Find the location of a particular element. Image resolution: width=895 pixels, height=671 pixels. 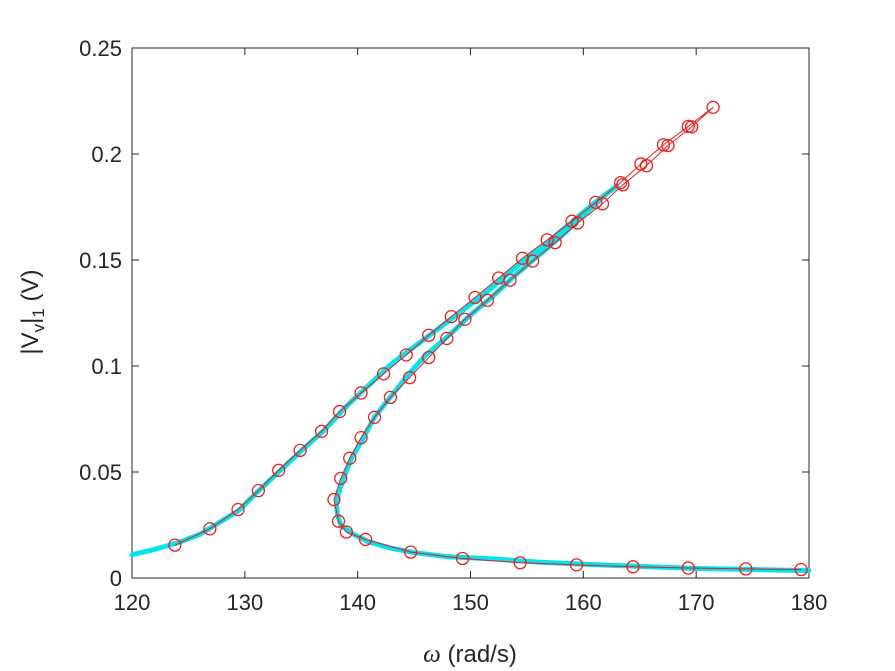

x-tick-label: 150 is located at coordinates (470, 602).